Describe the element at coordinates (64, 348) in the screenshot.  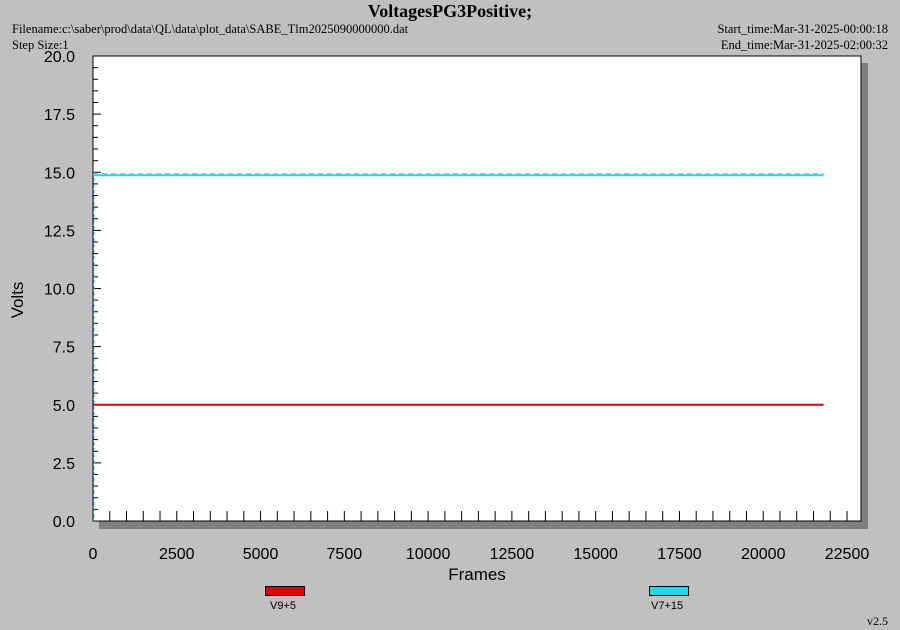
I see `y-tick-label: 7.5` at that location.